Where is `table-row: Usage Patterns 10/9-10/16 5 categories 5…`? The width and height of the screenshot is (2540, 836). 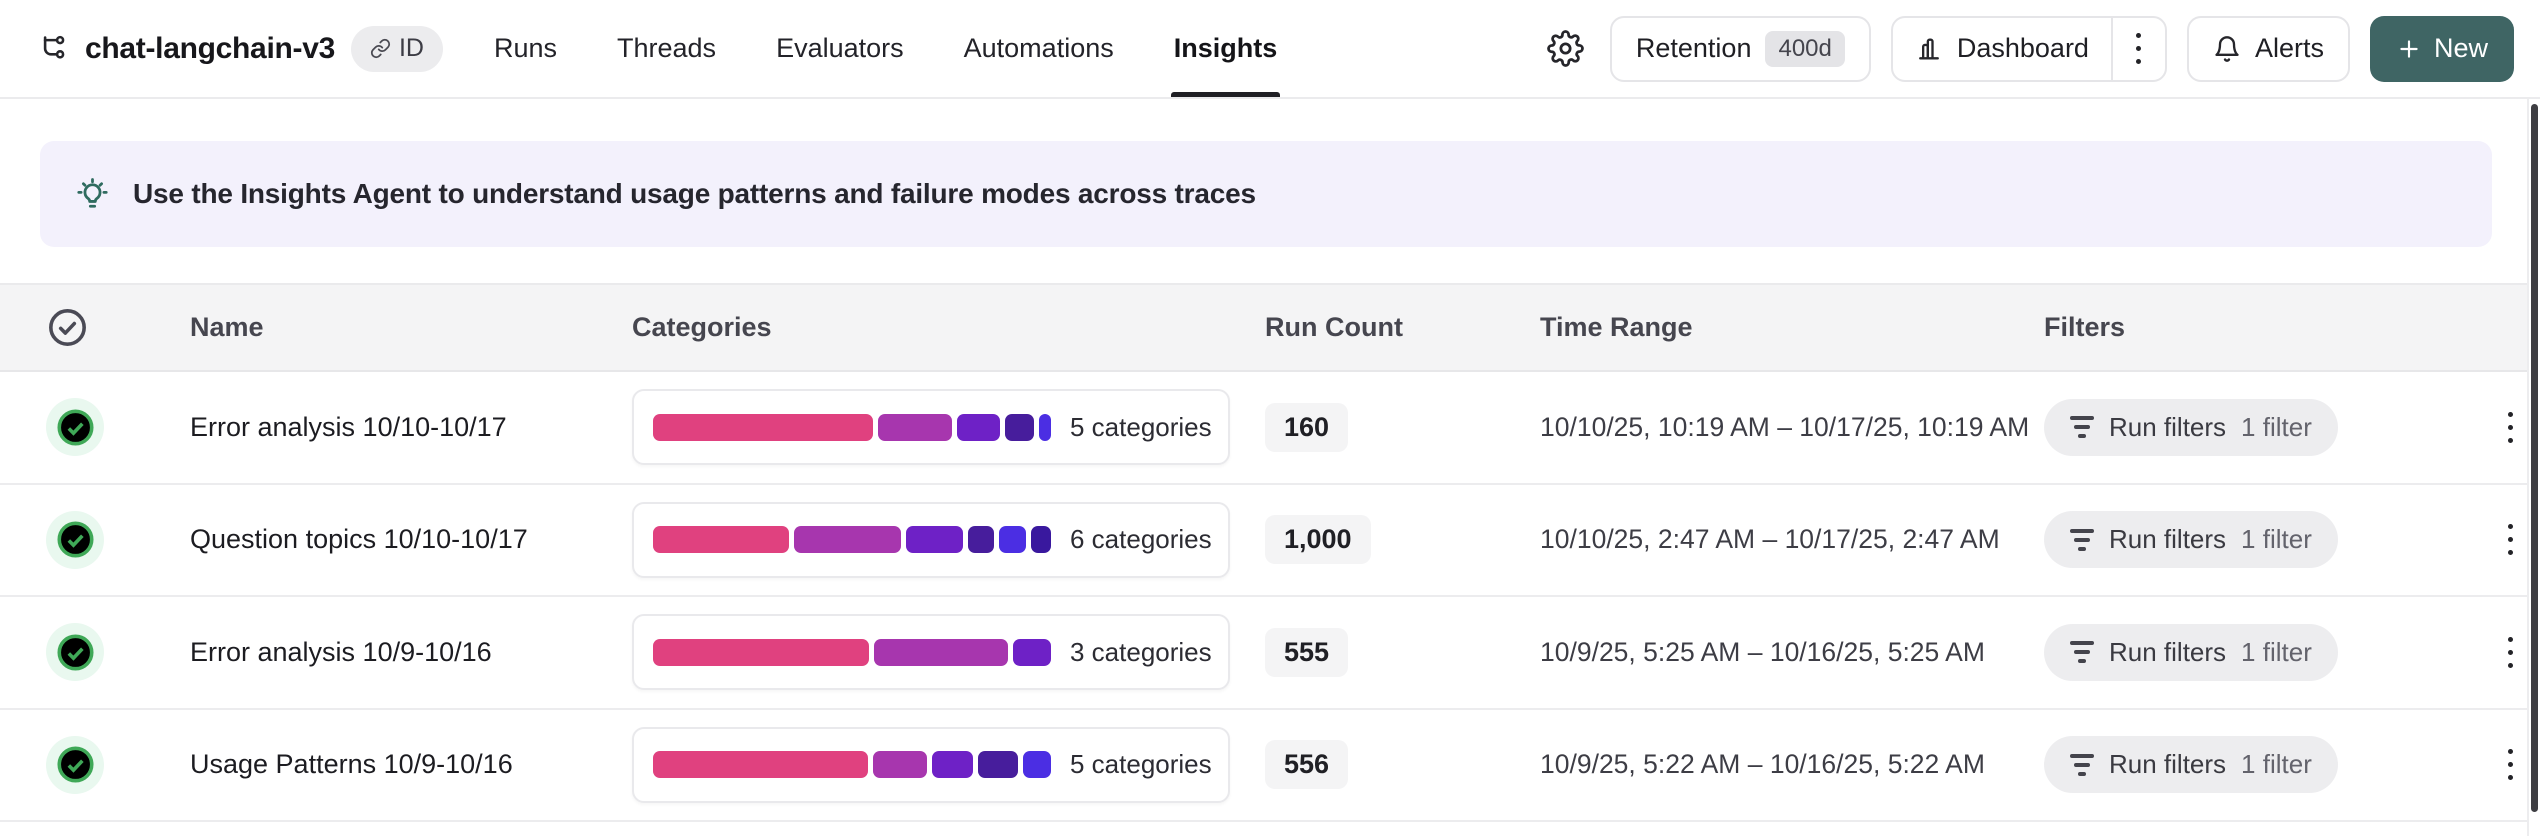 table-row: Usage Patterns 10/9-10/16 5 categories 5… is located at coordinates (1264, 765).